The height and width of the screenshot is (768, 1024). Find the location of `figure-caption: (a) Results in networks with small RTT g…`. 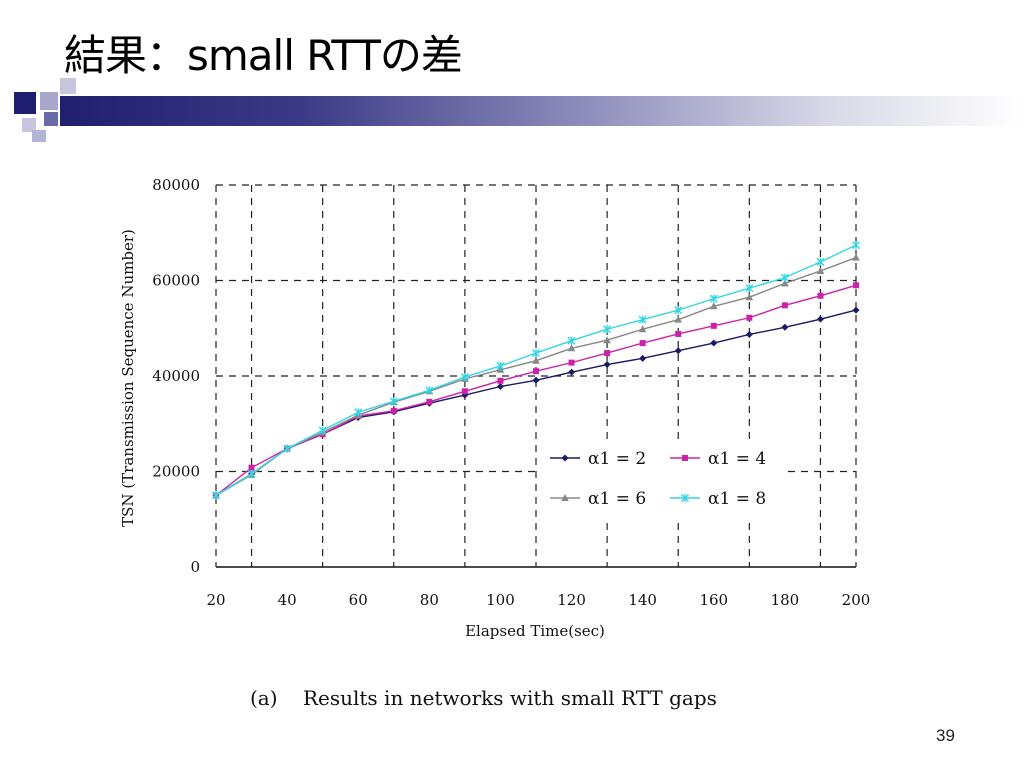

figure-caption: (a) Results in networks with small RTT g… is located at coordinates (483, 698).